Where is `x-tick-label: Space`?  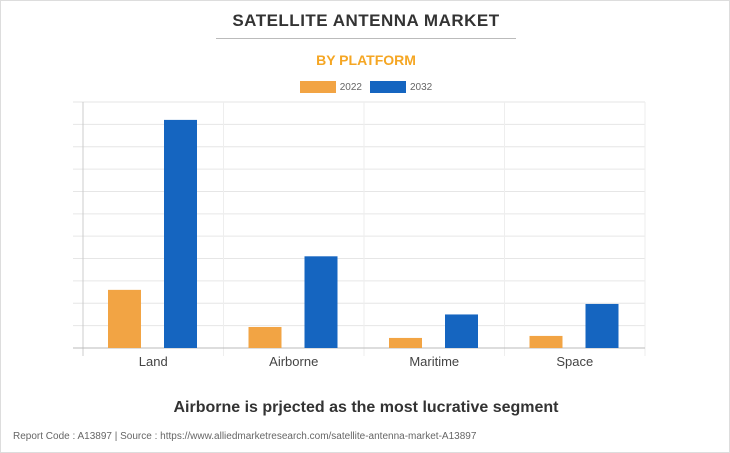
x-tick-label: Space is located at coordinates (574, 361).